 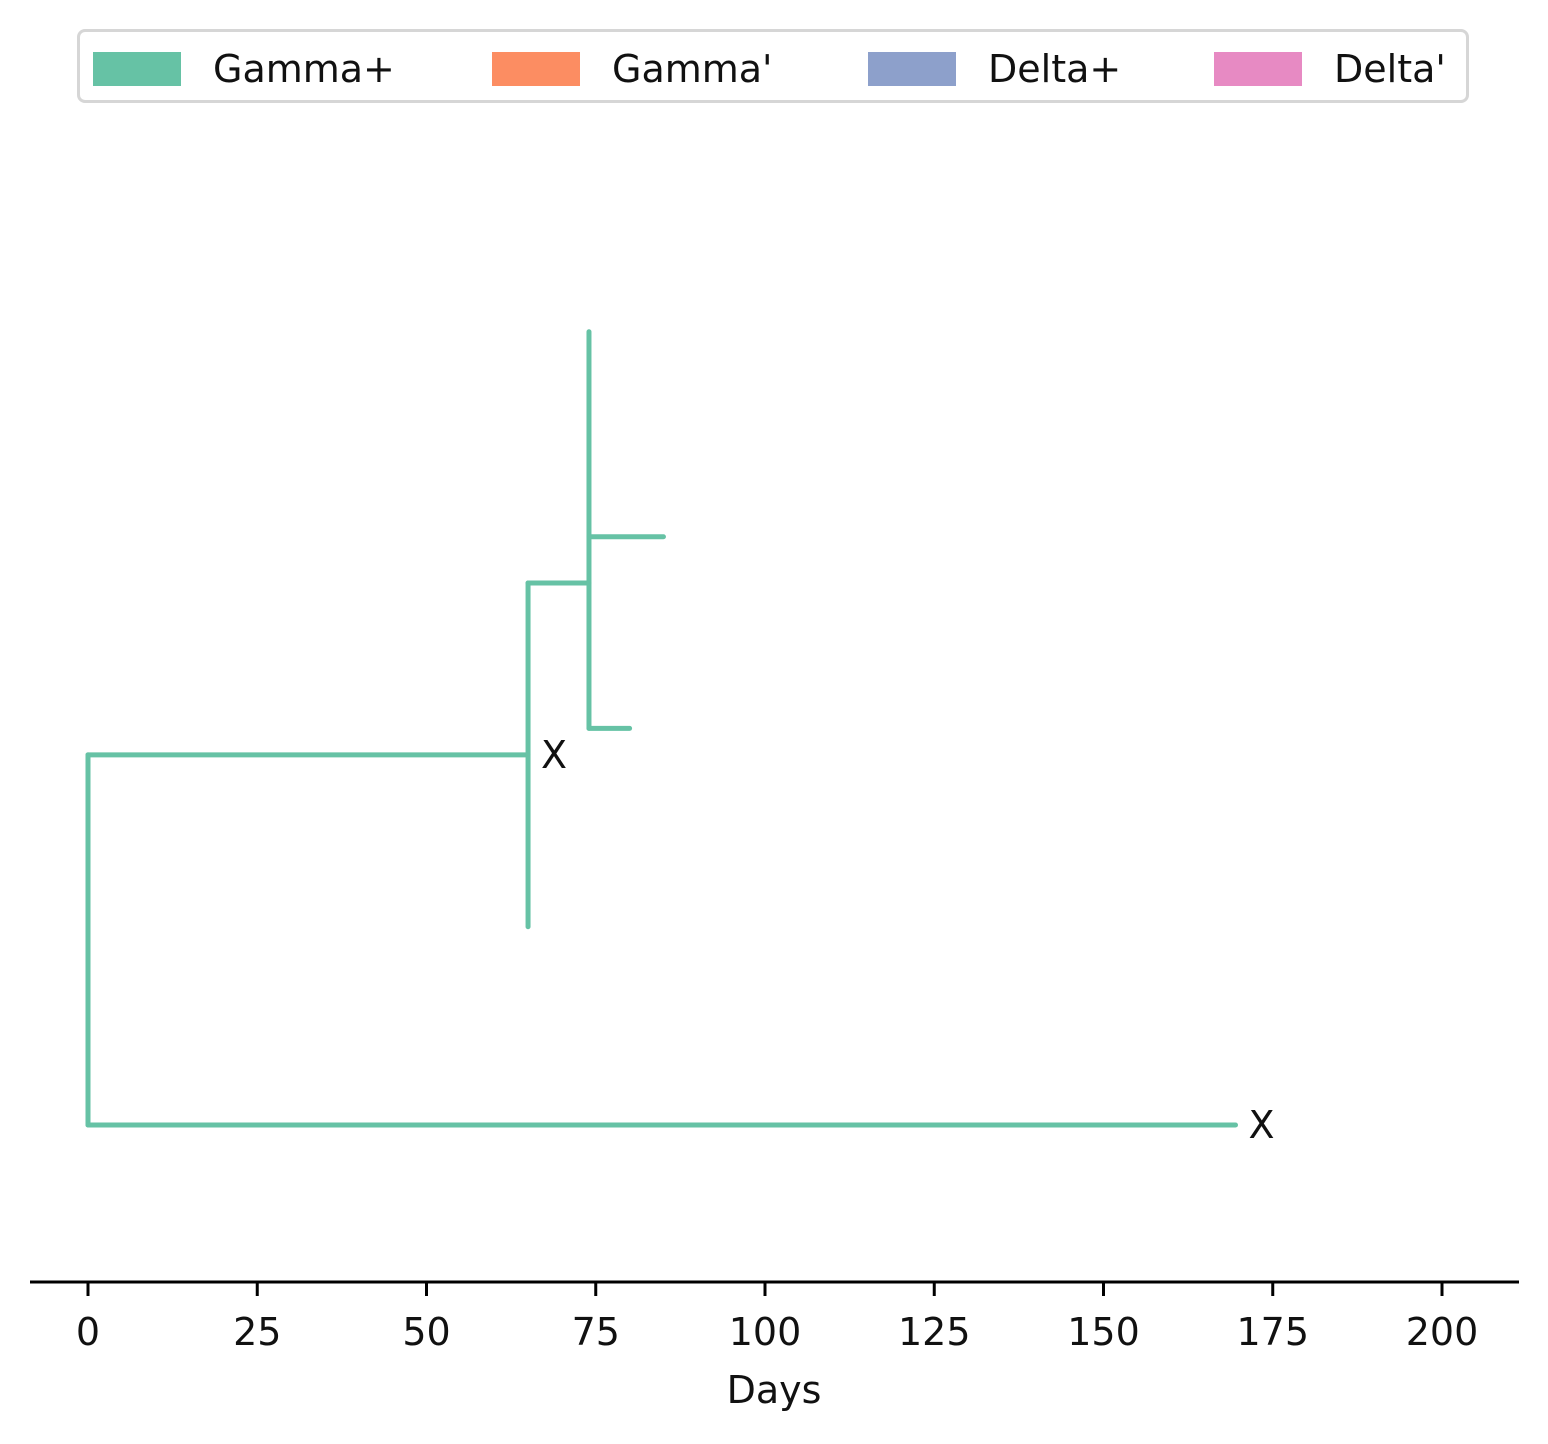 What do you see at coordinates (554, 755) in the screenshot?
I see `extinction-marker-0: X` at bounding box center [554, 755].